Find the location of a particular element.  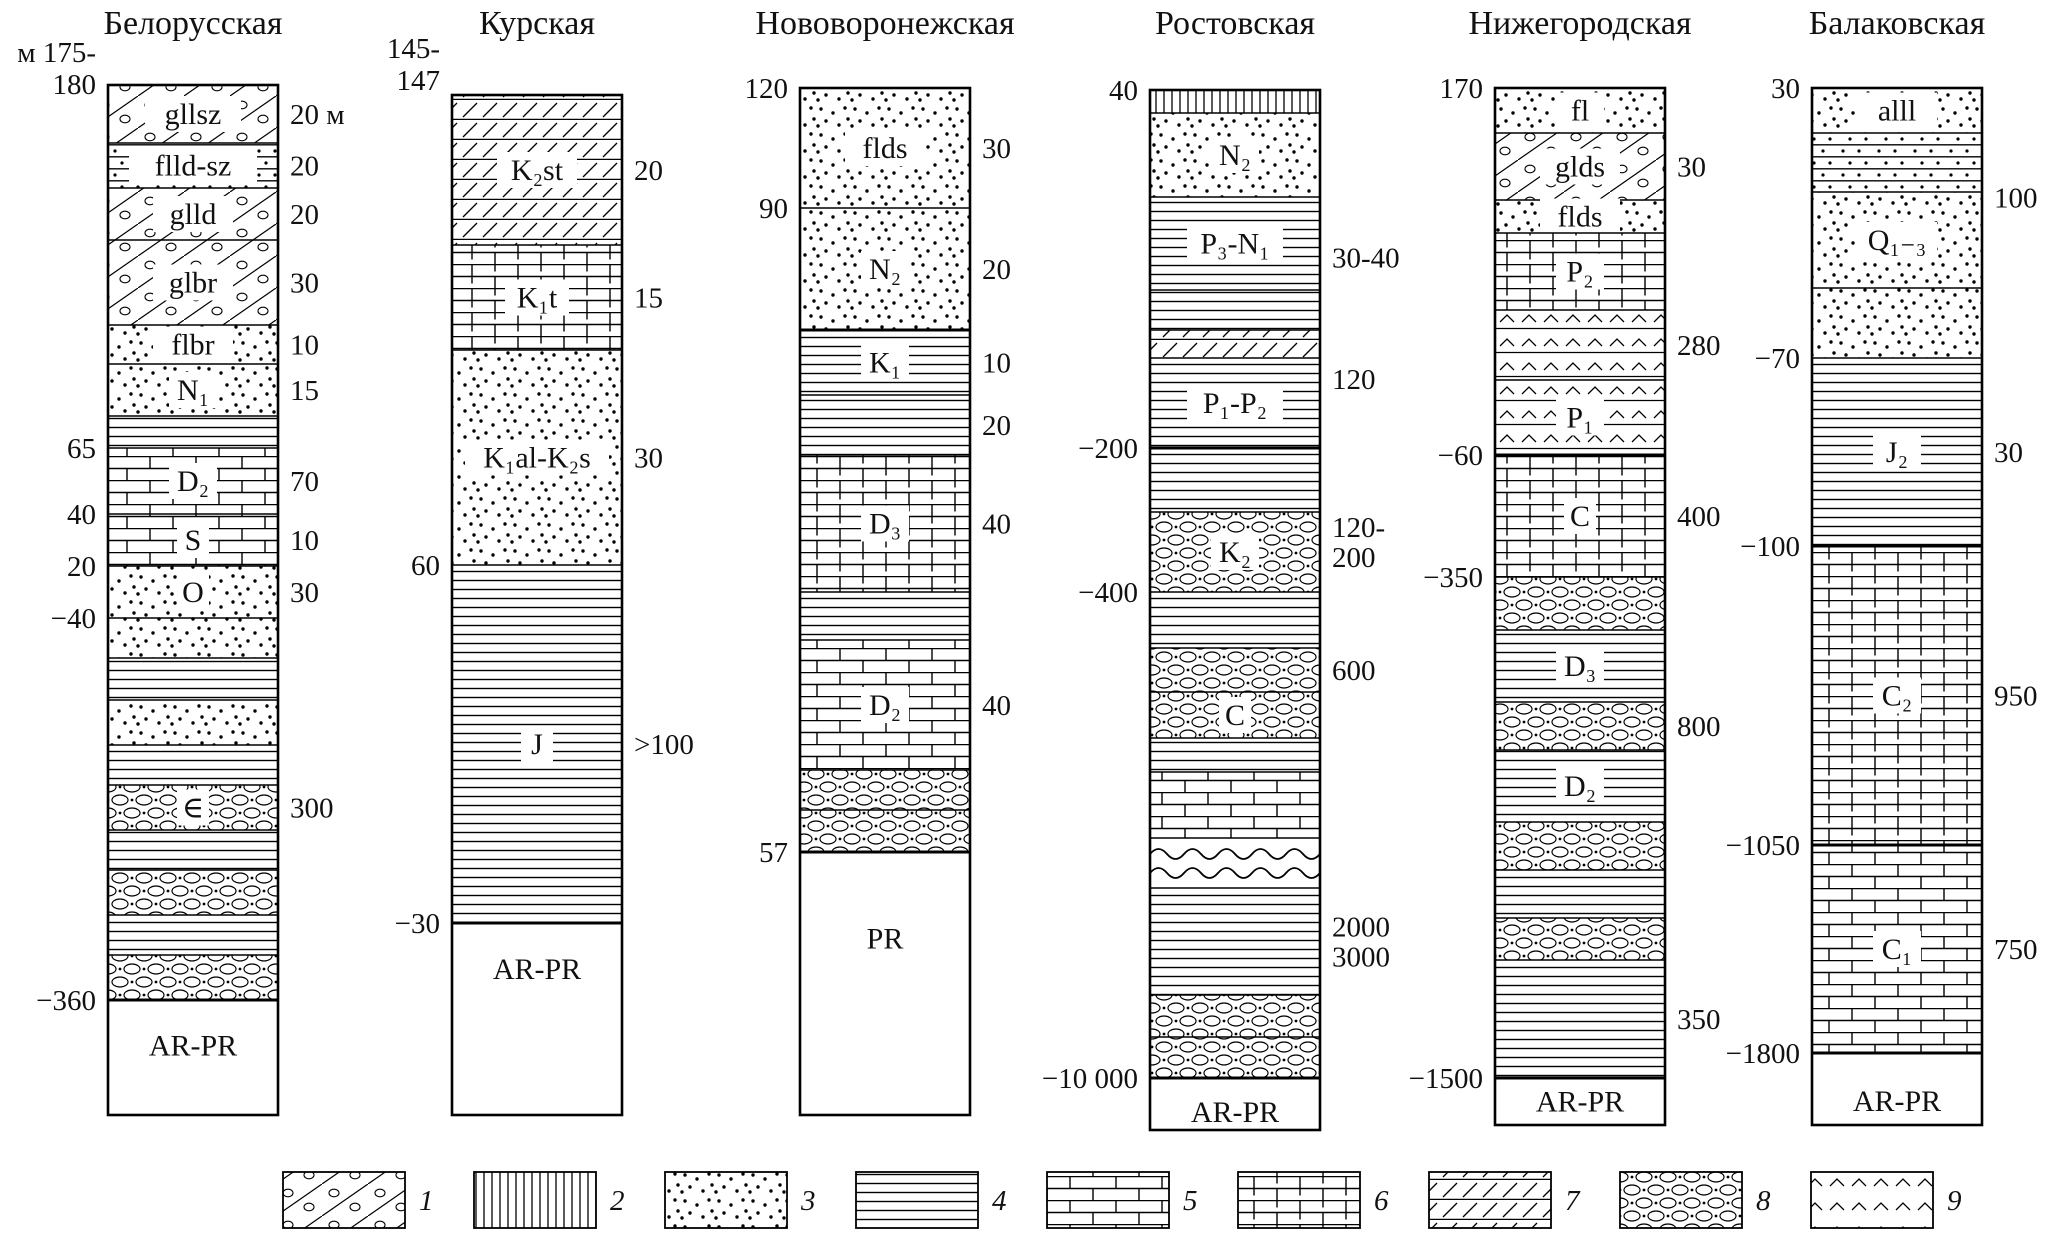

stratum-label: alll is located at coordinates (1897, 111).